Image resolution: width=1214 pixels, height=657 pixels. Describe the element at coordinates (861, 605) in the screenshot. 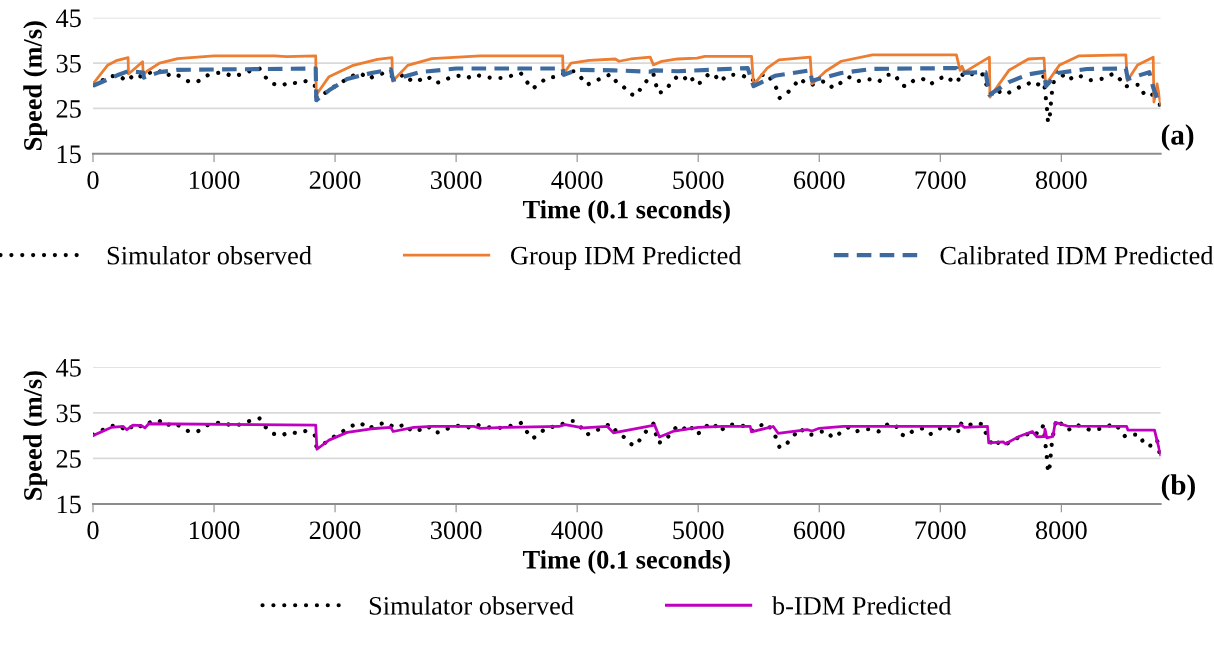

I see `legend-label: b-IDM Predicted` at that location.